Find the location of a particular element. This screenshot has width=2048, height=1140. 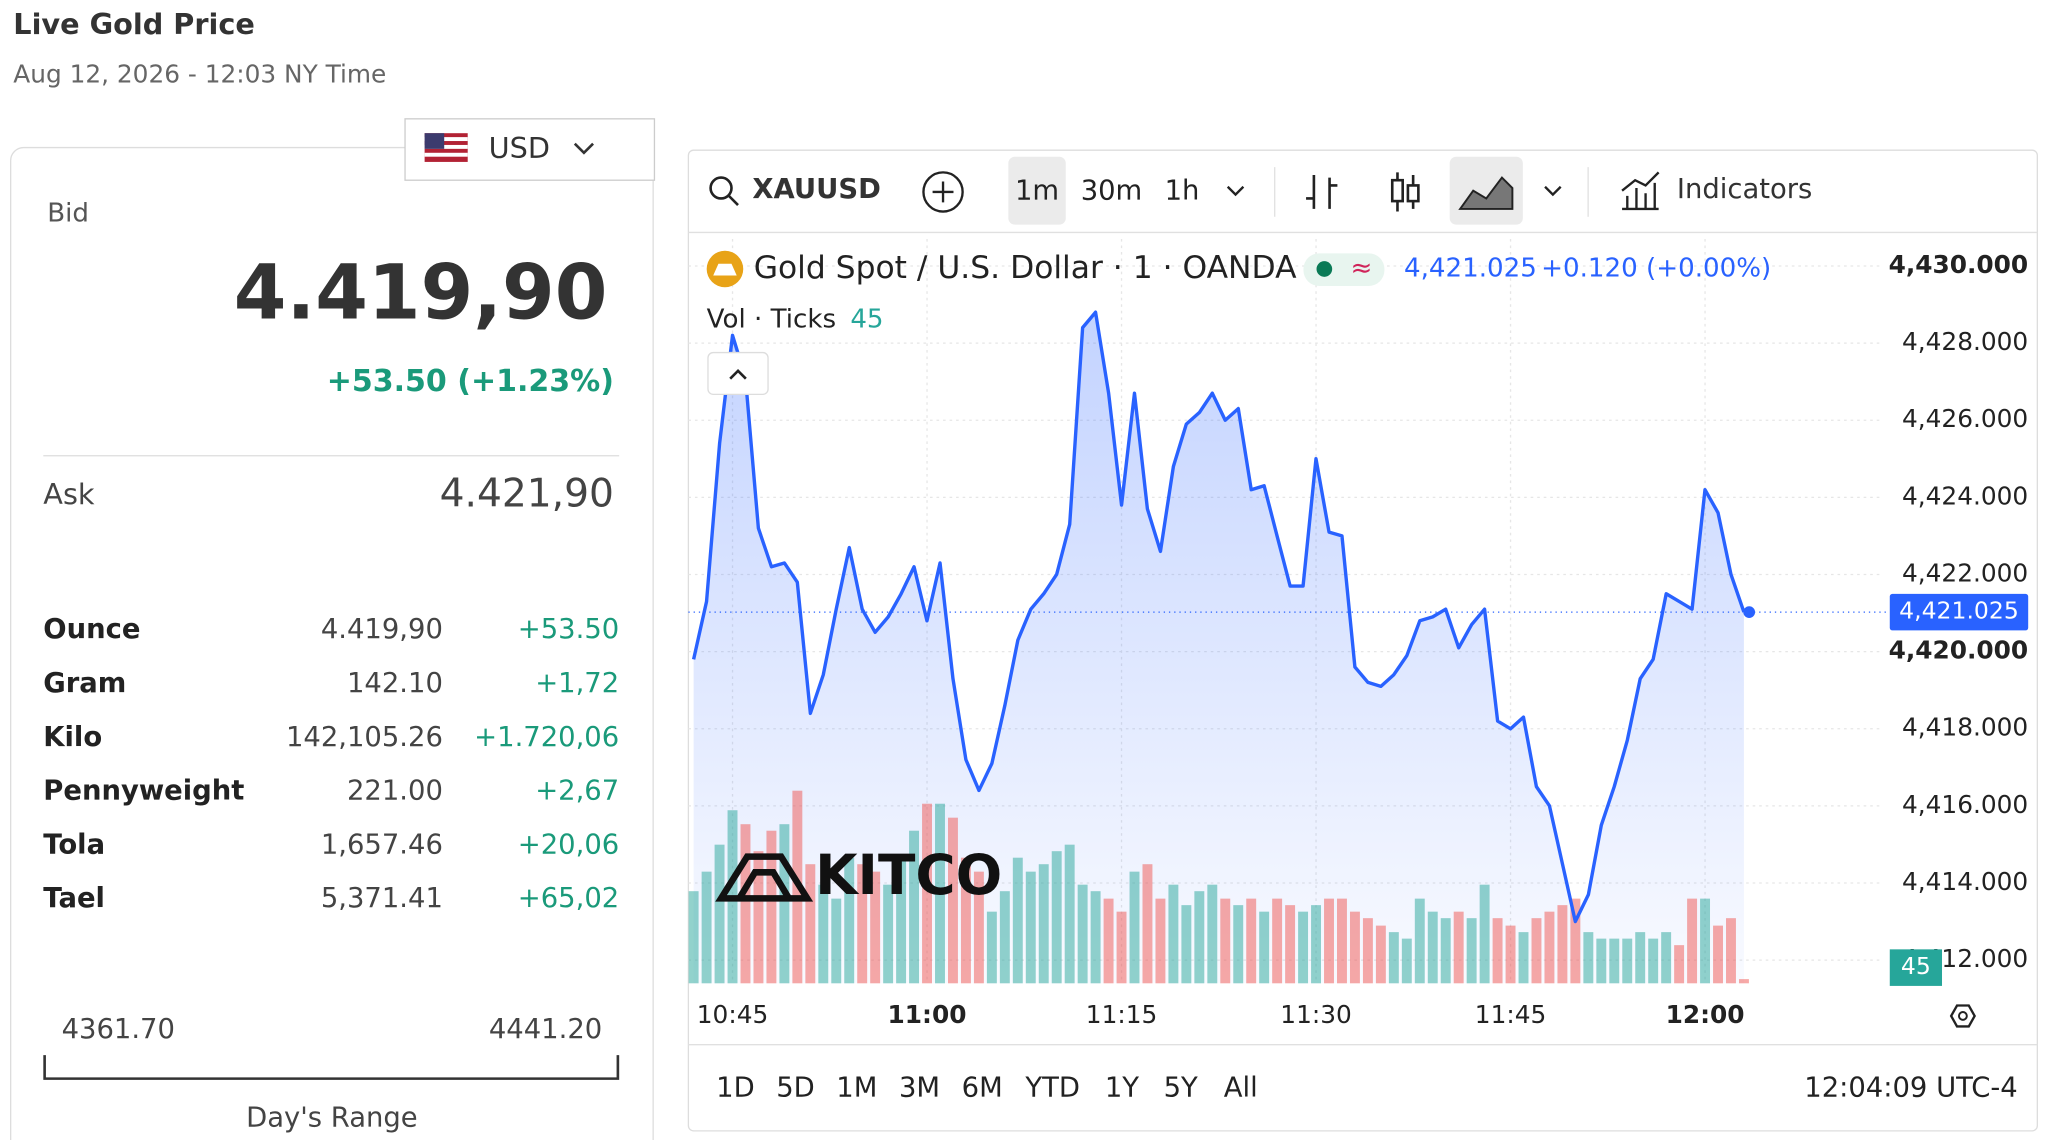

bid-price: 4.419,90 is located at coordinates (421, 293).